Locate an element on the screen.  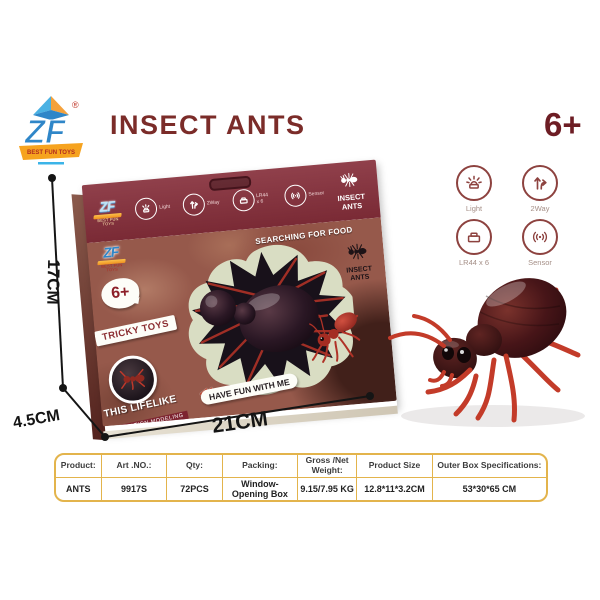
feature-2way: 2Way is located at coordinates (540, 189).